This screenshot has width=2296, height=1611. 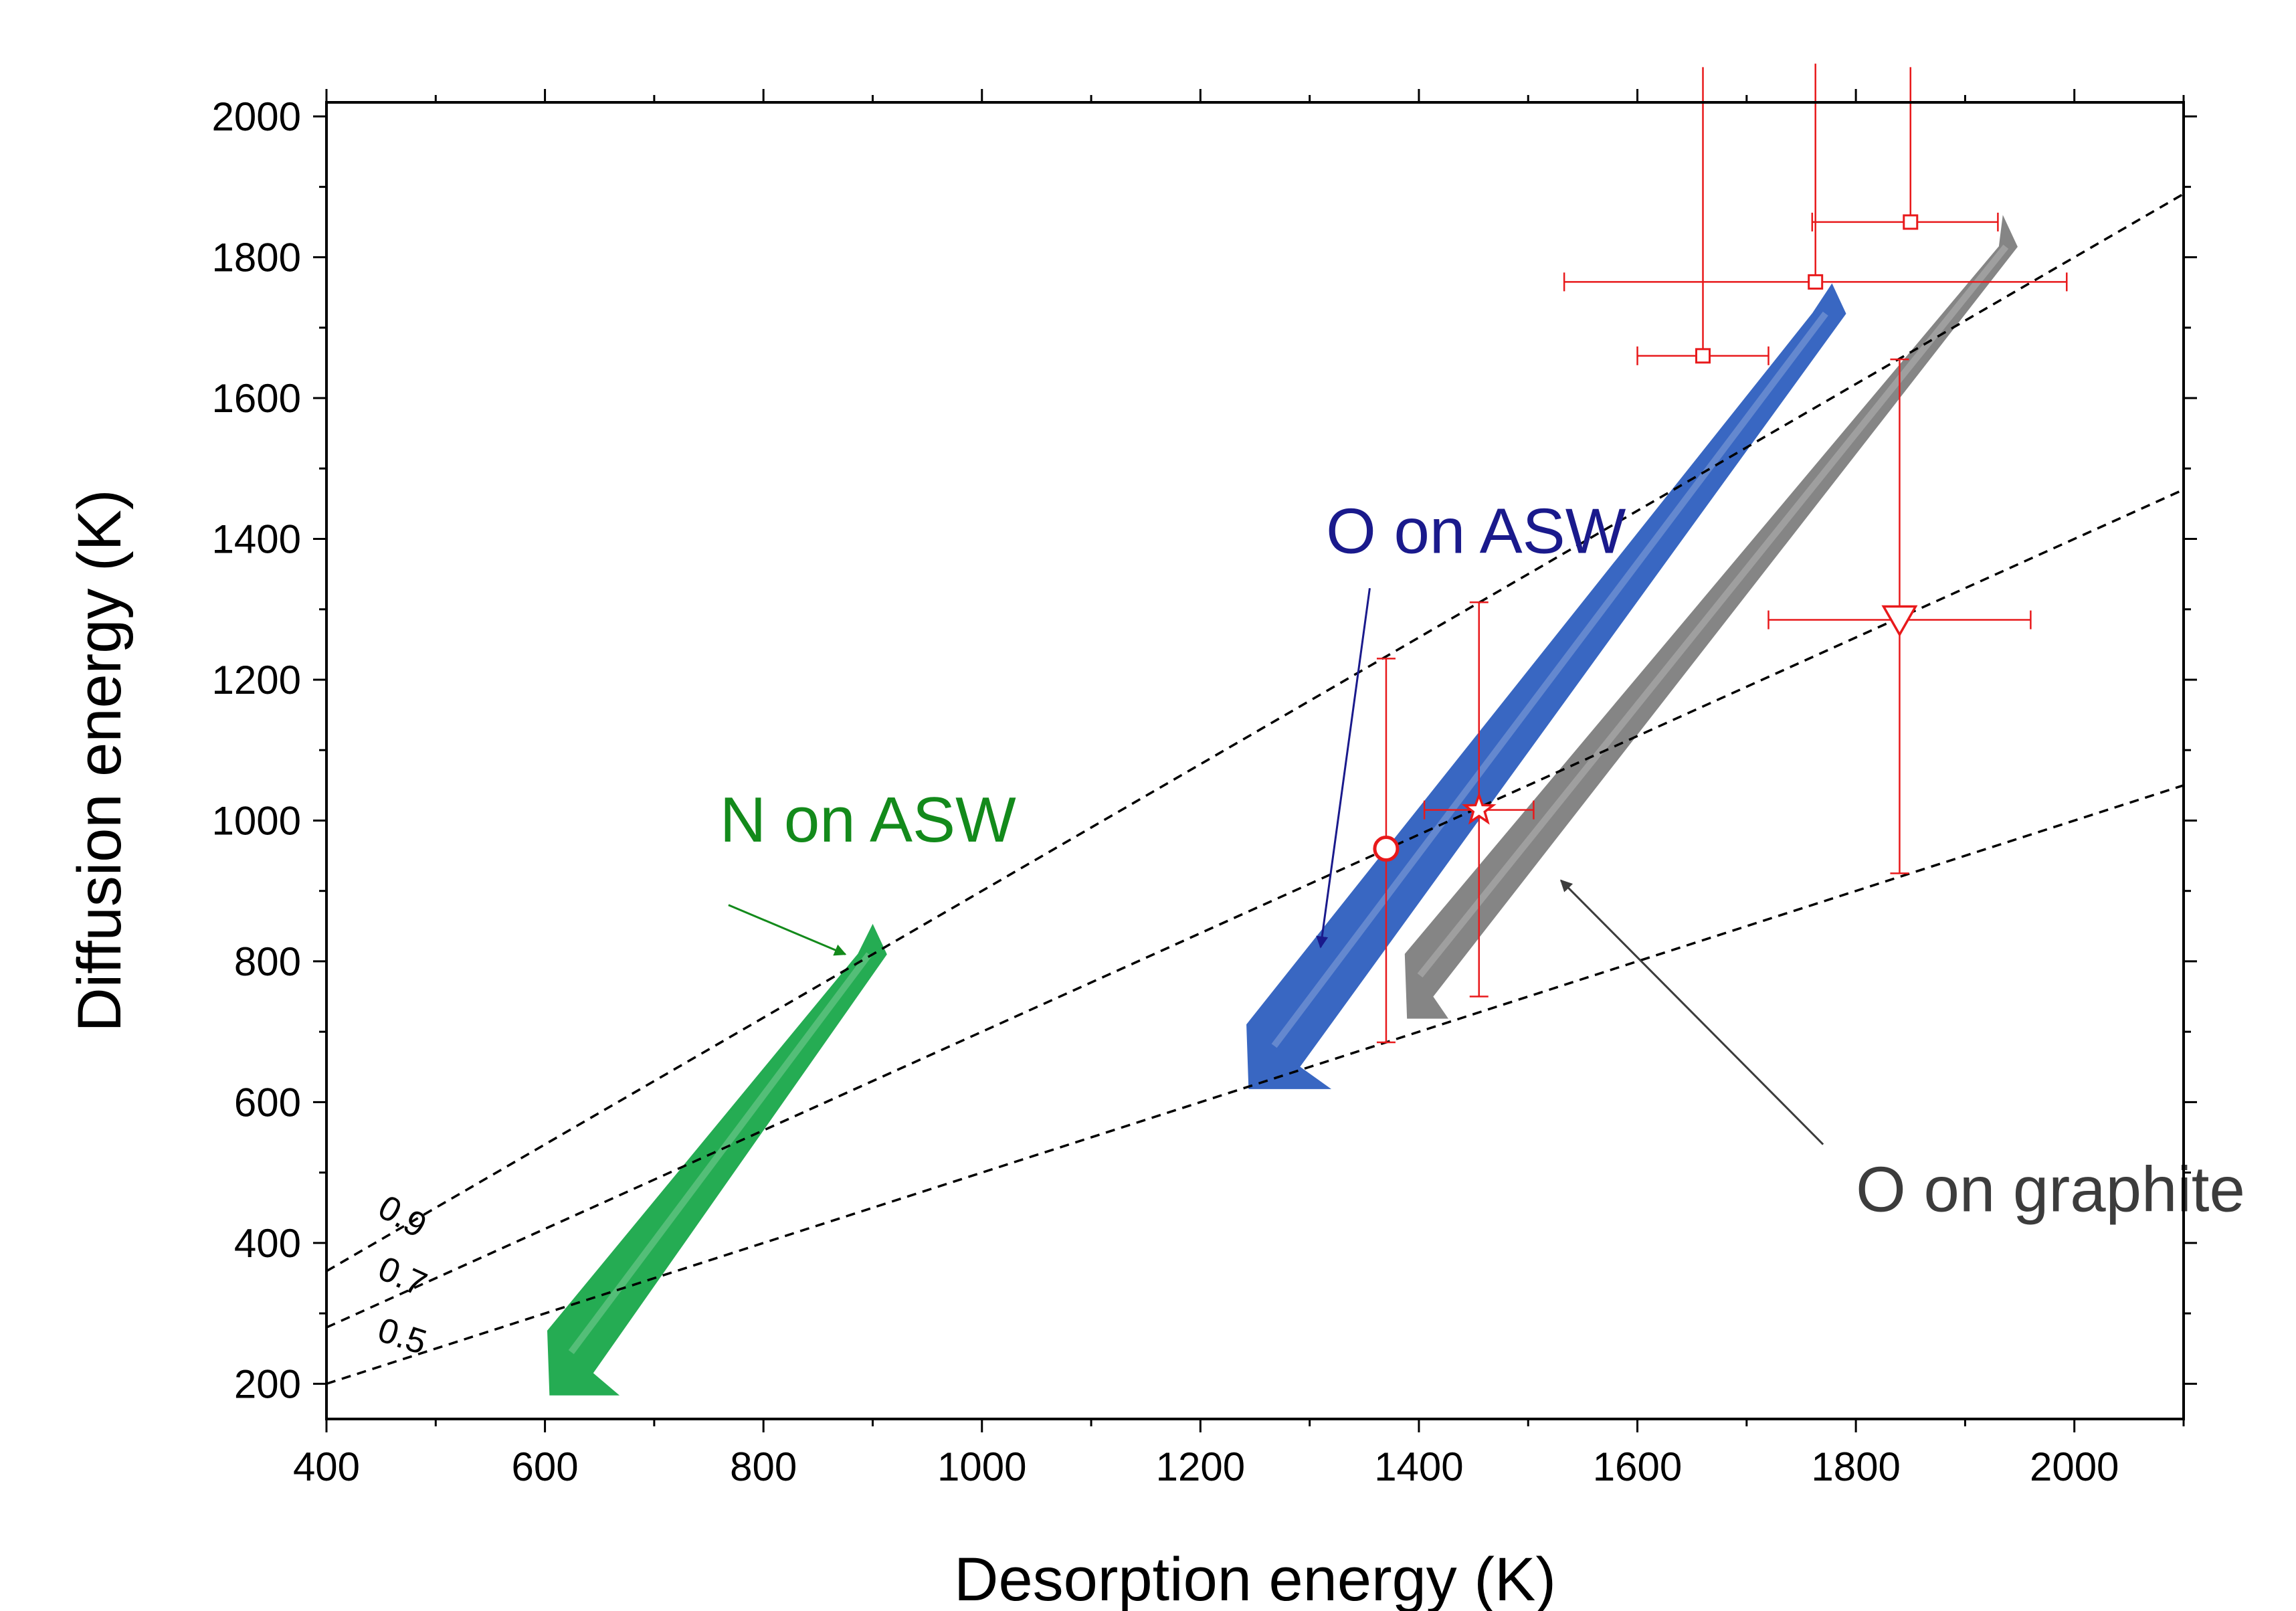 I want to click on y-tick-label: 1000, so click(x=256, y=820).